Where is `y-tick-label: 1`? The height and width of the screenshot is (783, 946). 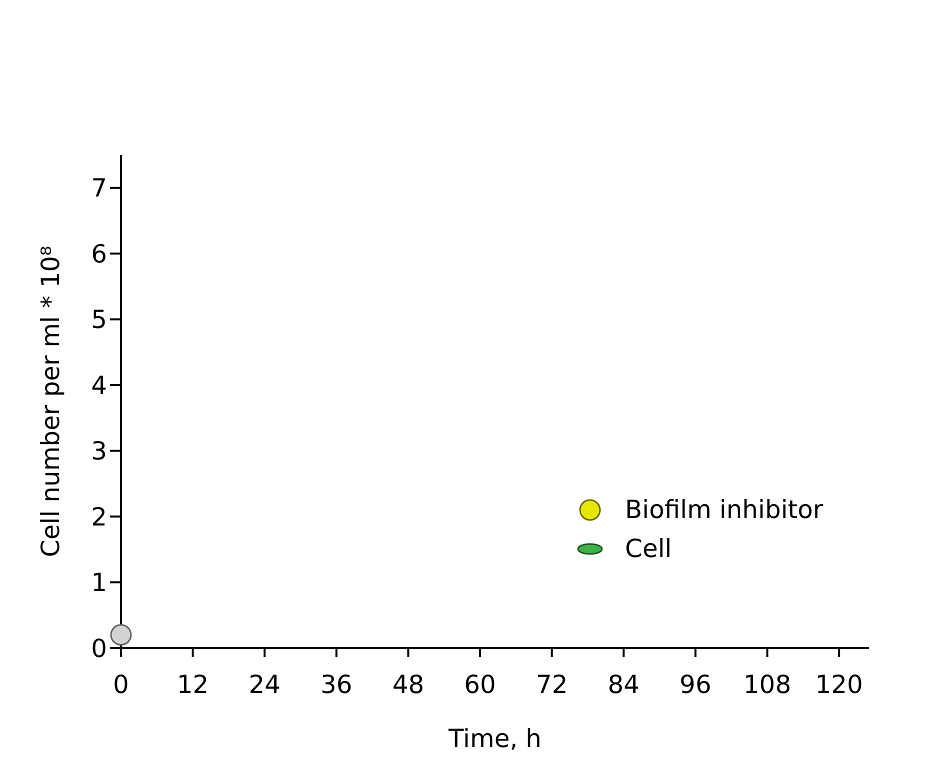
y-tick-label: 1 is located at coordinates (99, 583).